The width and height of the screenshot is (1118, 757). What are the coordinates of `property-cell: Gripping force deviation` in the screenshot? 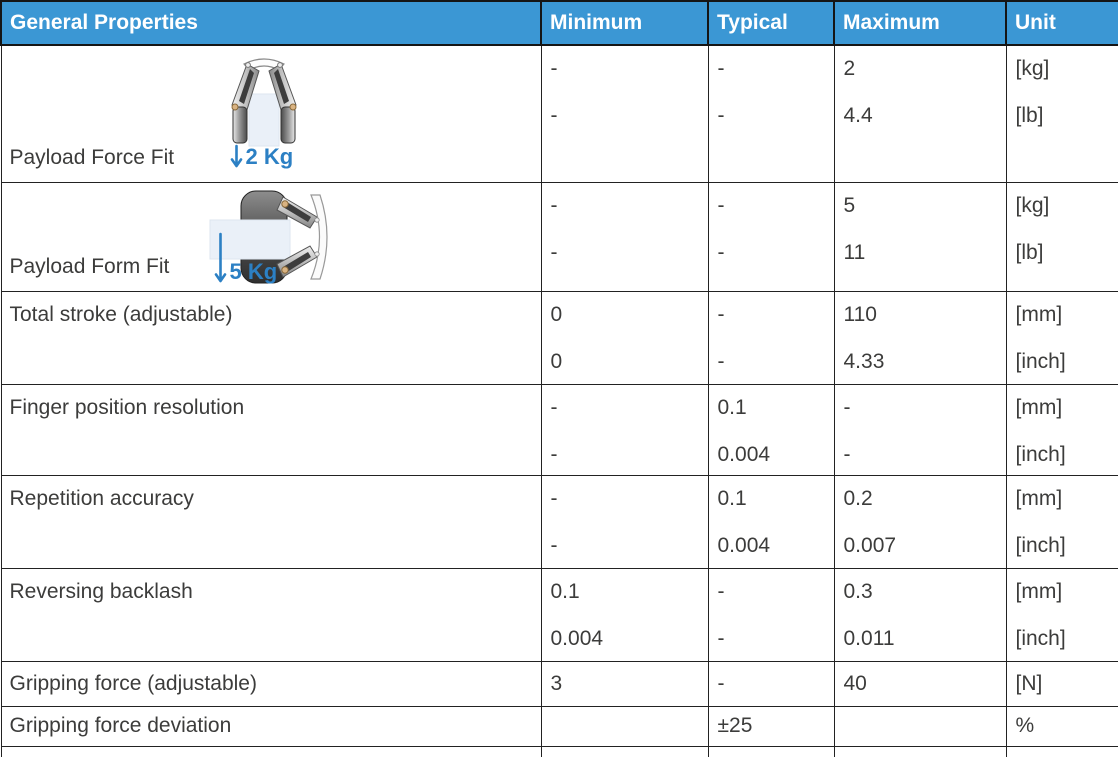 It's located at (271, 726).